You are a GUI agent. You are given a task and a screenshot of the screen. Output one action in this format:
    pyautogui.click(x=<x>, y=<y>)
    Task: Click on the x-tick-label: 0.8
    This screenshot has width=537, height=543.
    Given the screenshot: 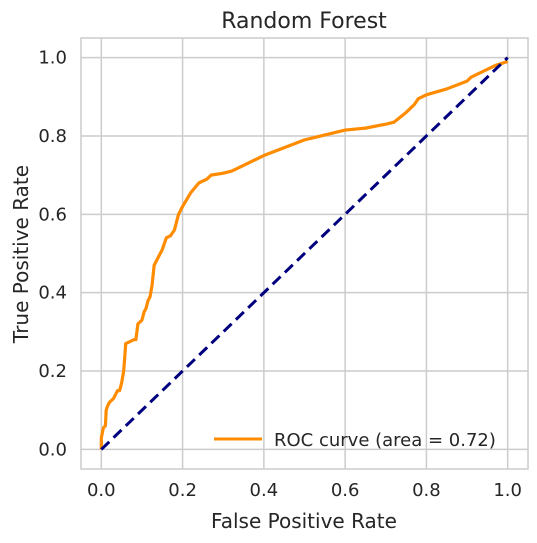 What is the action you would take?
    pyautogui.click(x=426, y=490)
    